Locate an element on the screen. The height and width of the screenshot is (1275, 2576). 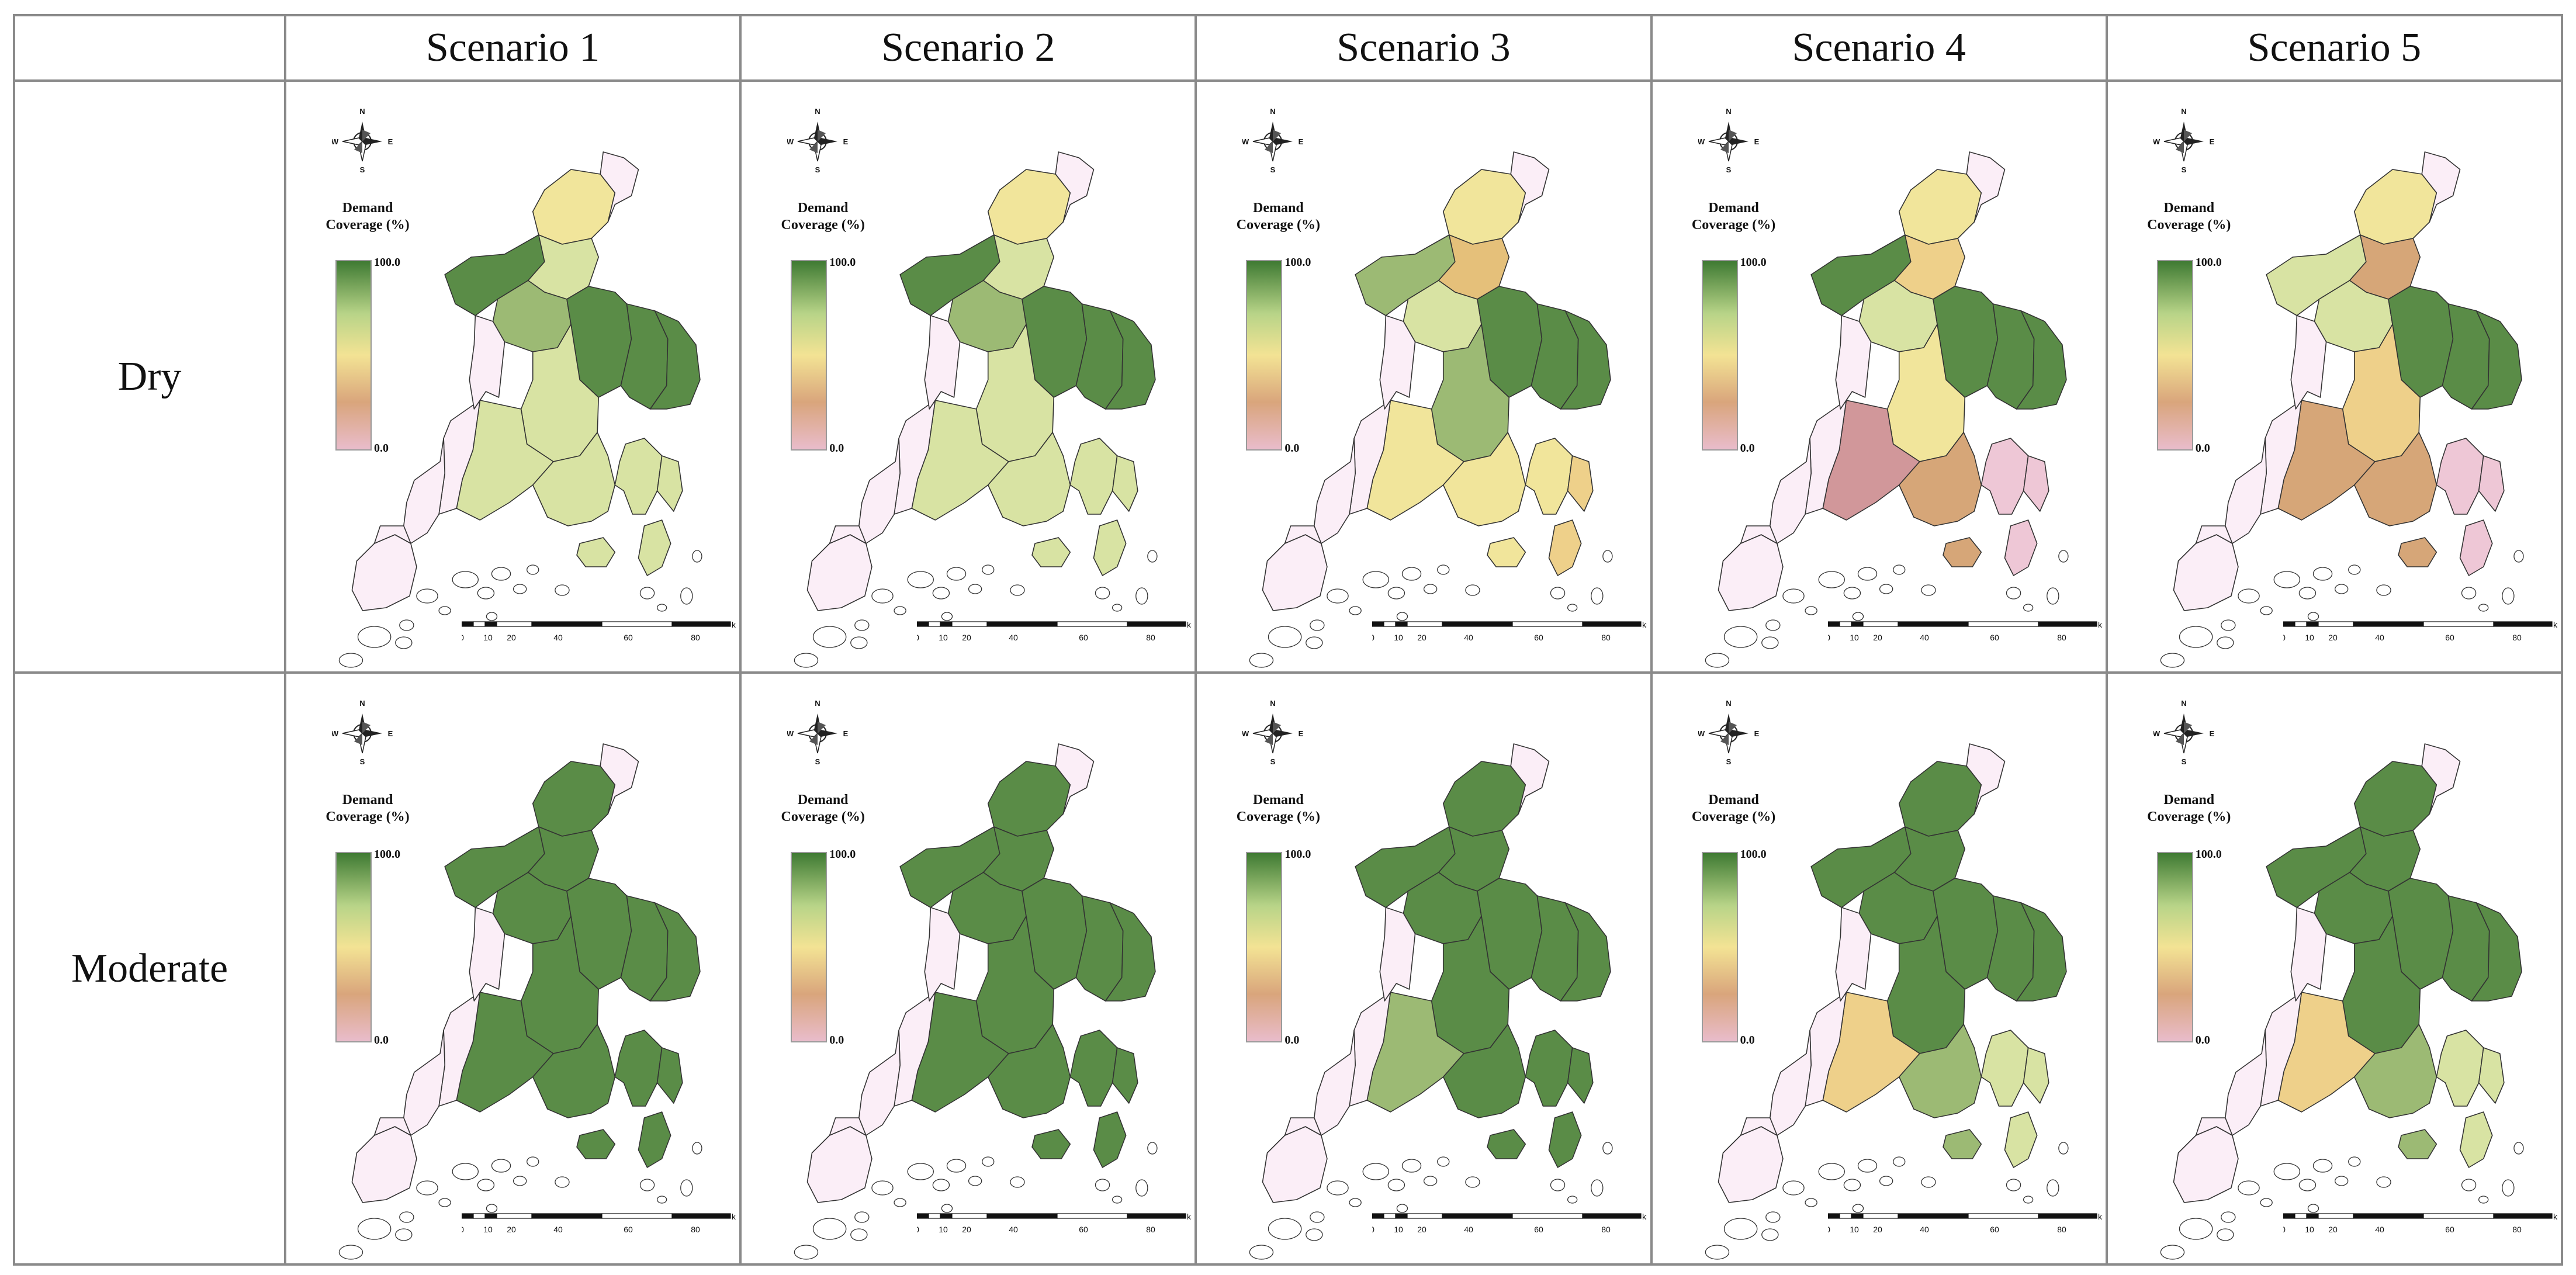
scale-tick-label: 20 is located at coordinates (1877, 637).